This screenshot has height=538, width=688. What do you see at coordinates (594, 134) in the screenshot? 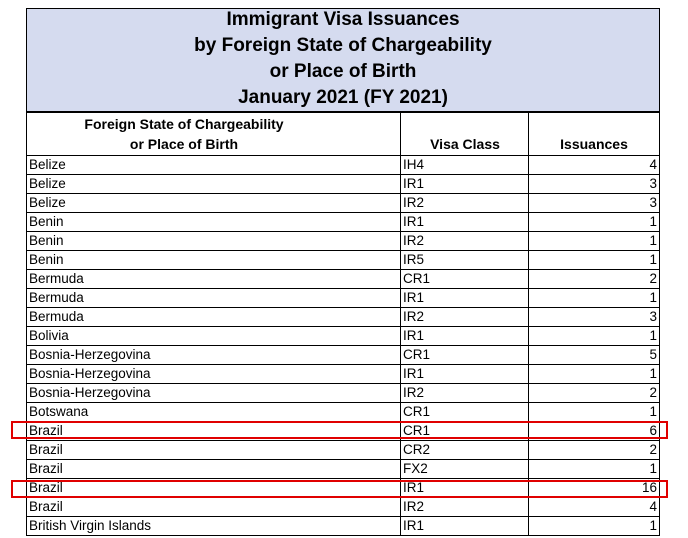
I see `header-issuances: Issuances` at bounding box center [594, 134].